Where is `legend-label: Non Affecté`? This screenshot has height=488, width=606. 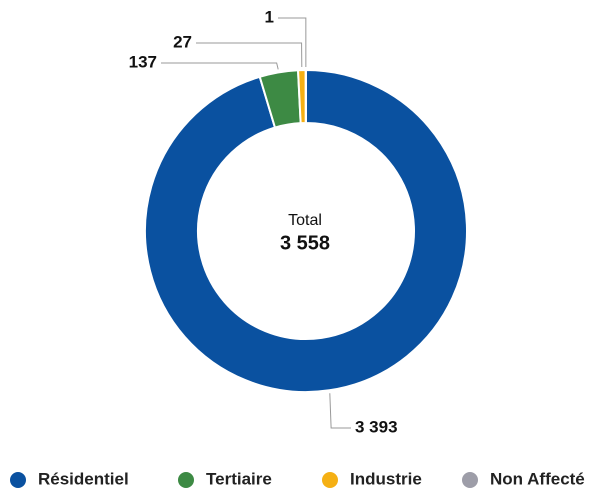
legend-label: Non Affecté is located at coordinates (537, 478).